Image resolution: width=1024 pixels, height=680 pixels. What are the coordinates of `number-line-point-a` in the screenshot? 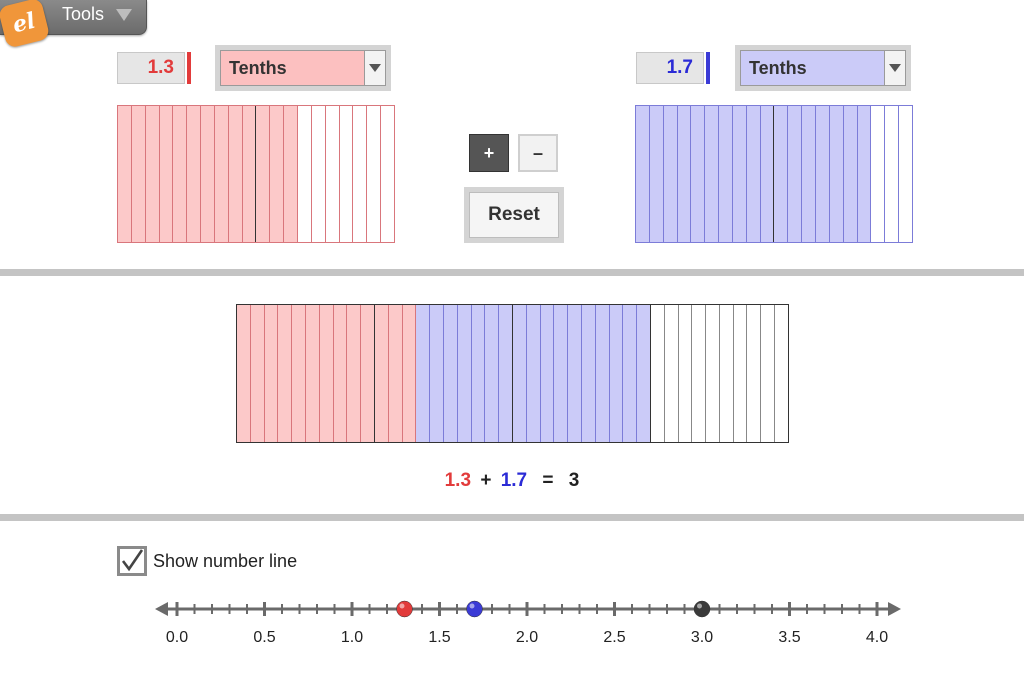 It's located at (404, 609).